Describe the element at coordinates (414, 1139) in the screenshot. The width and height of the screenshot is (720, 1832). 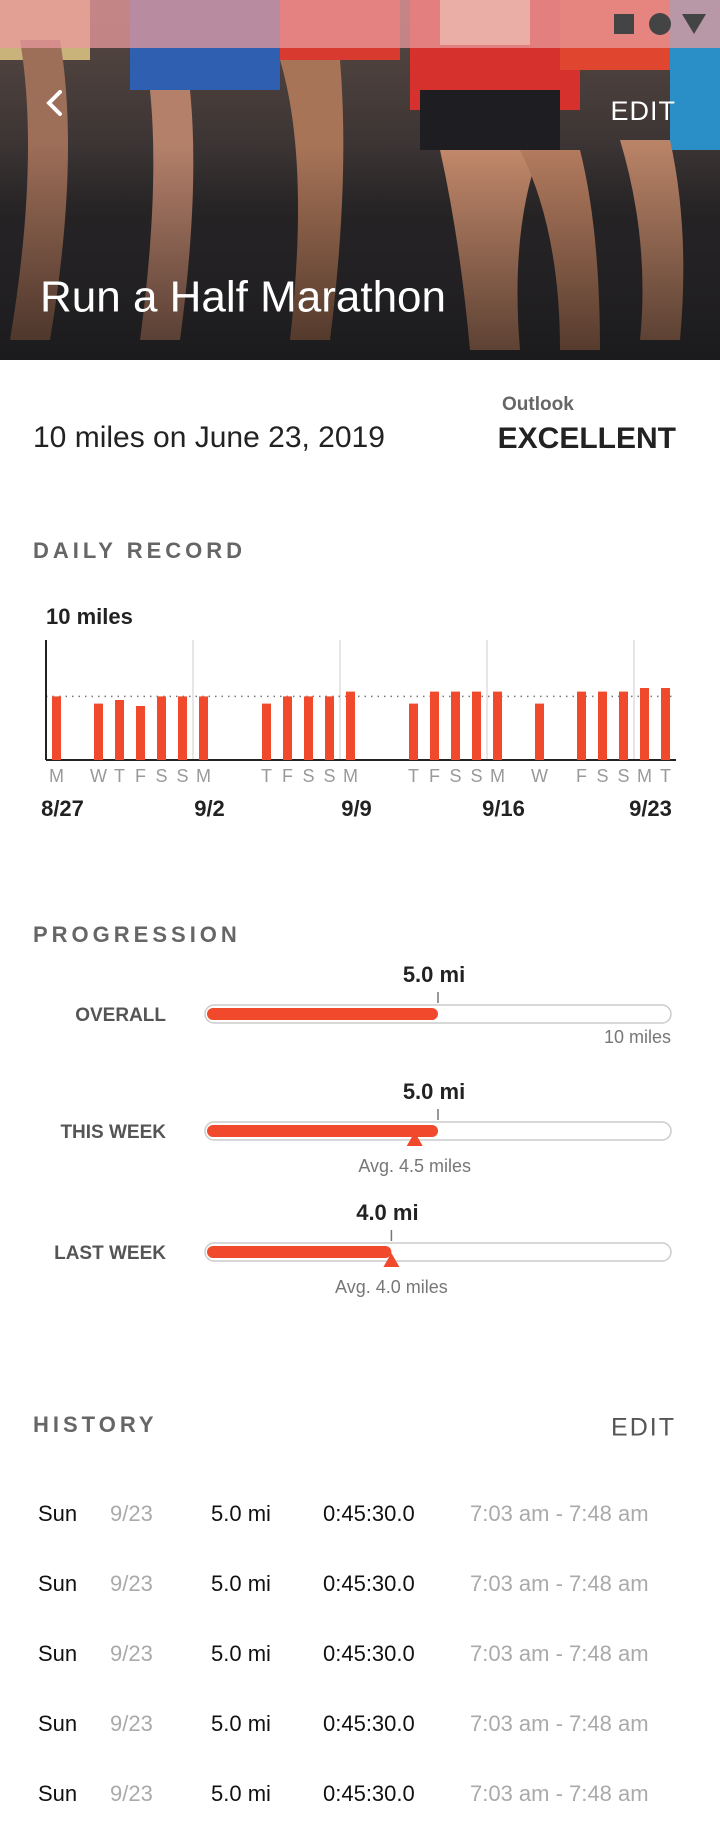
I see `average-marker` at that location.